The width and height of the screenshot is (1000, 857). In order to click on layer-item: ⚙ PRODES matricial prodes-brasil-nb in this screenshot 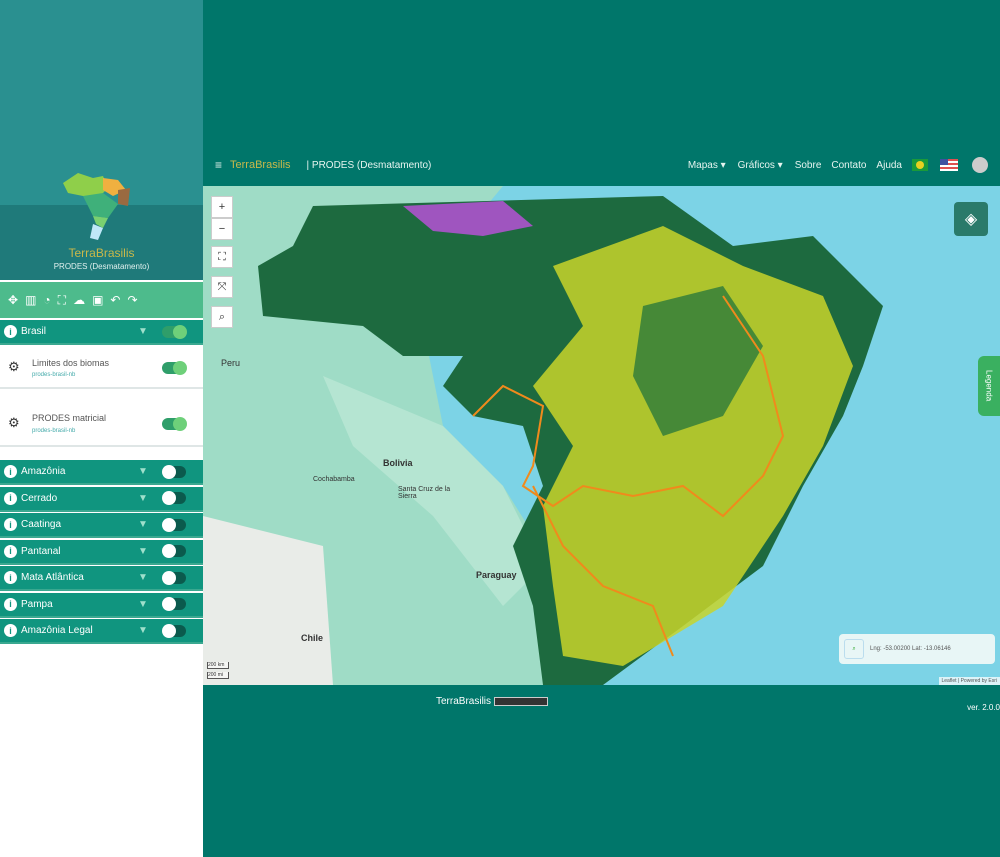, I will do `click(101, 419)`.